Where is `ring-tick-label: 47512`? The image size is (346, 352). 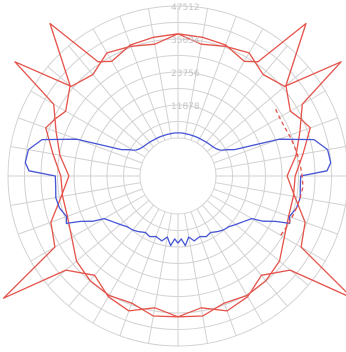 ring-tick-label: 47512 is located at coordinates (185, 8).